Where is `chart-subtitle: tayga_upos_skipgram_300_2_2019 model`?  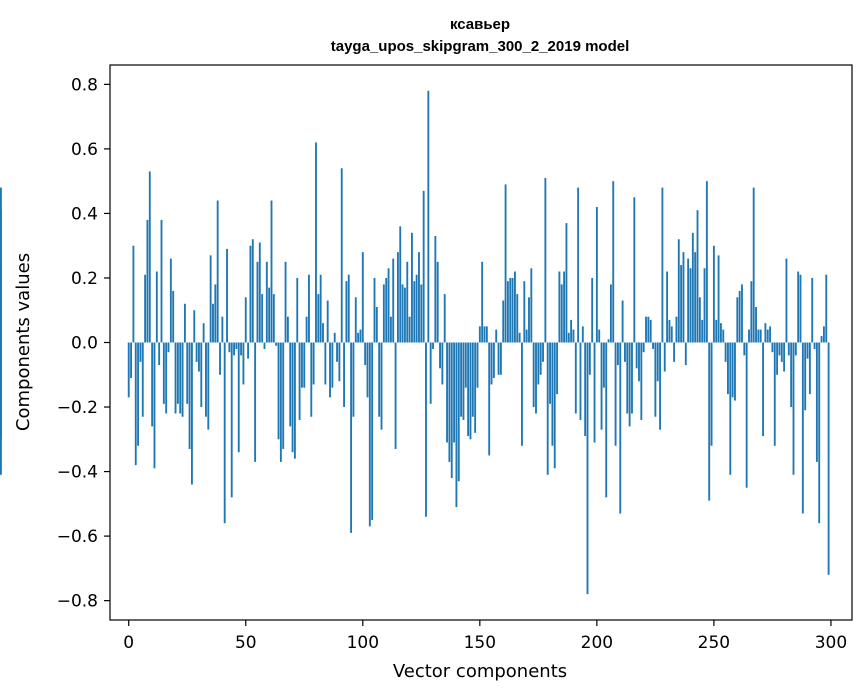 chart-subtitle: tayga_upos_skipgram_300_2_2019 model is located at coordinates (480, 46).